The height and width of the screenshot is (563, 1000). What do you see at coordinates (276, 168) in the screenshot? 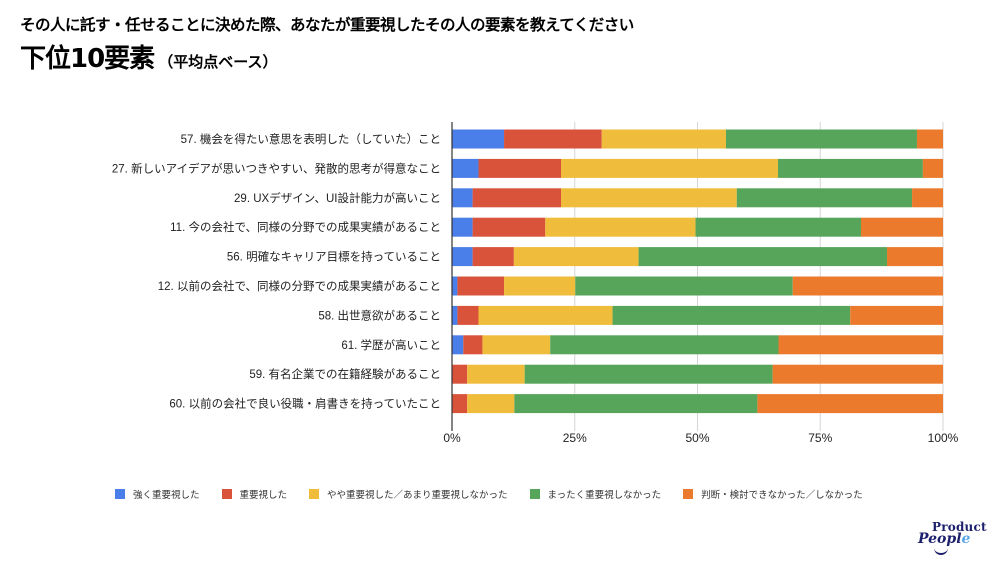
I see `category-label: 27. 新しいアイデアが思いつきやすい、発散的思考が得意なこと` at bounding box center [276, 168].